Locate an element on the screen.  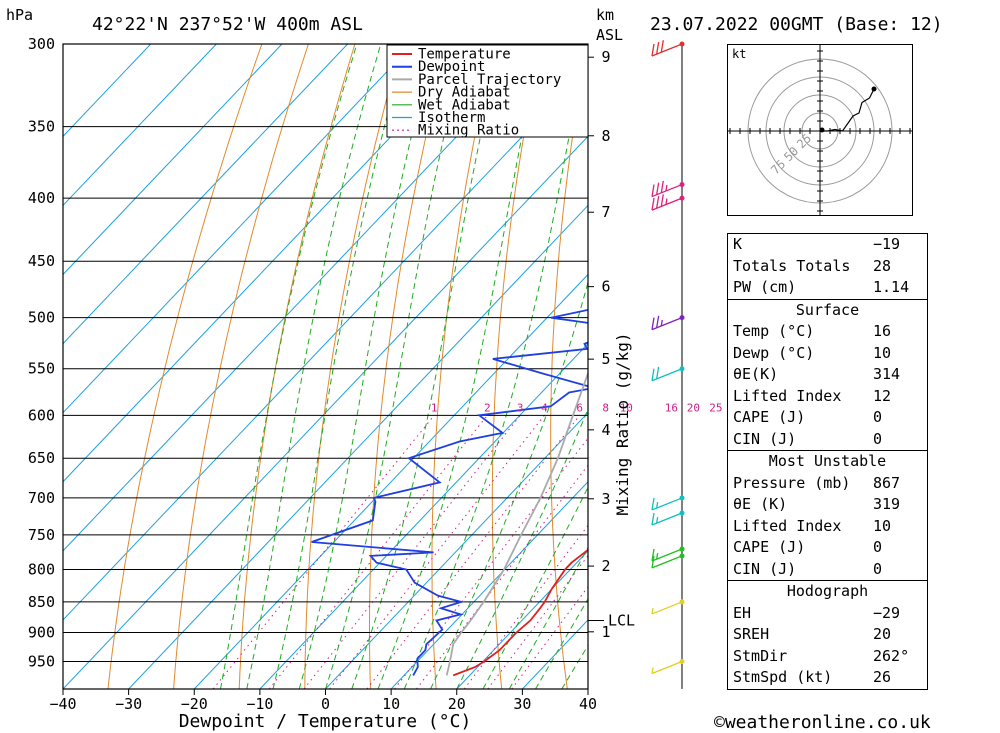
x-tick-label: −40 is located at coordinates (62, 704).